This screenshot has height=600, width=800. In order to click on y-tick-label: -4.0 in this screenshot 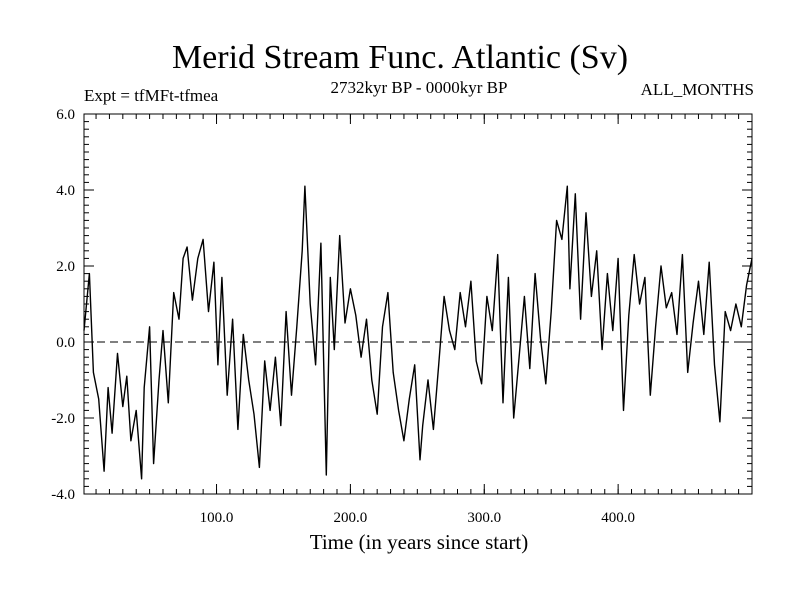, I will do `click(63, 495)`.